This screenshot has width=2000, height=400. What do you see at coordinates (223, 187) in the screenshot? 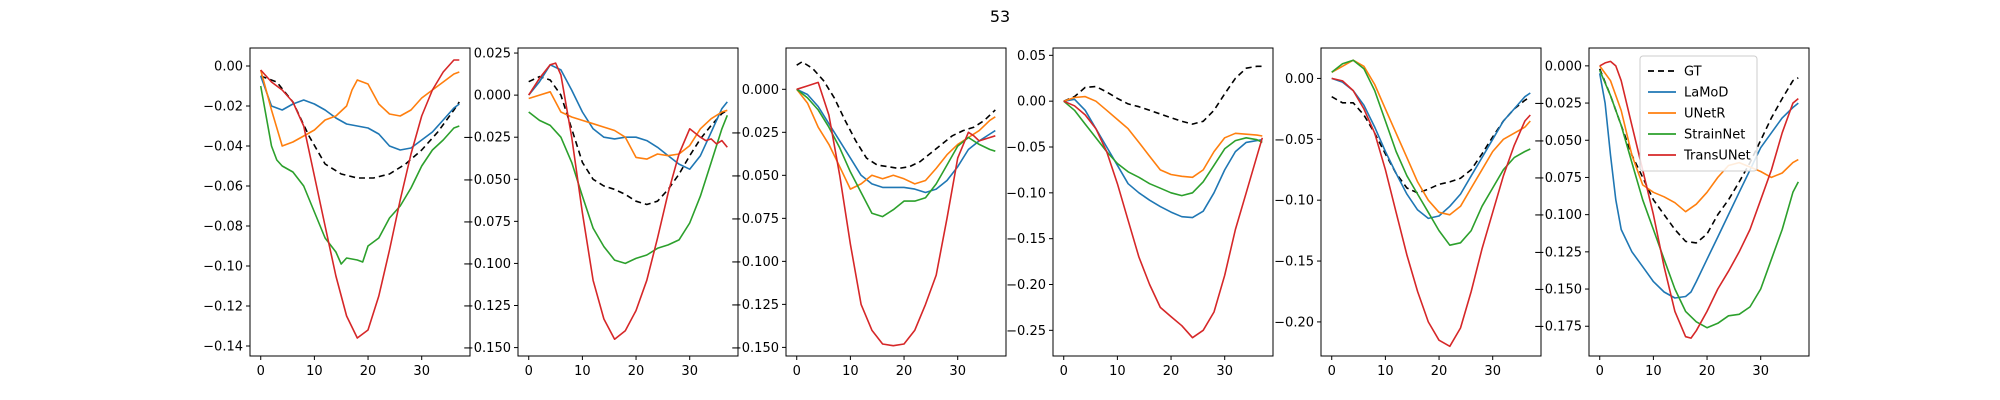
I see `y-tick-label: −0.06` at bounding box center [223, 187].